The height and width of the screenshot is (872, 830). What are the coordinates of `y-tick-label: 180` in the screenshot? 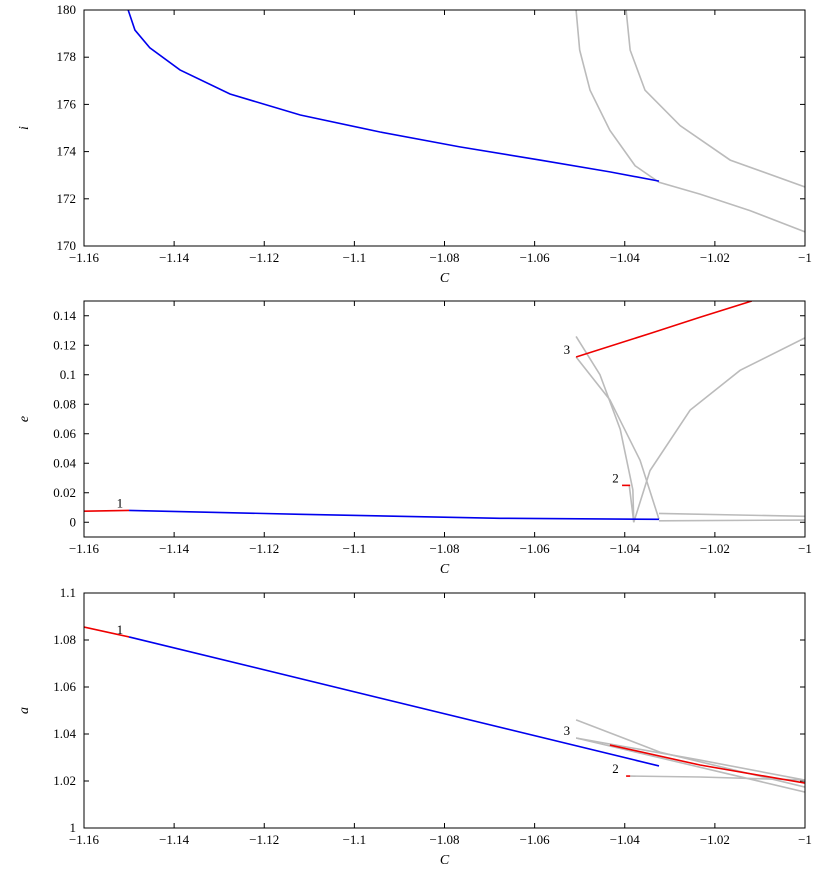 It's located at (67, 9).